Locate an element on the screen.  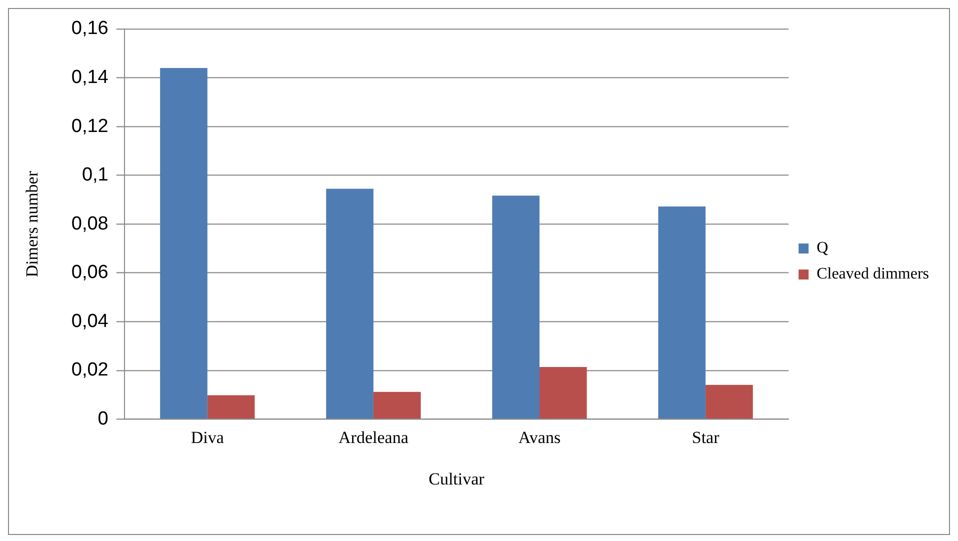
y-tick-label: 0 is located at coordinates (103, 419).